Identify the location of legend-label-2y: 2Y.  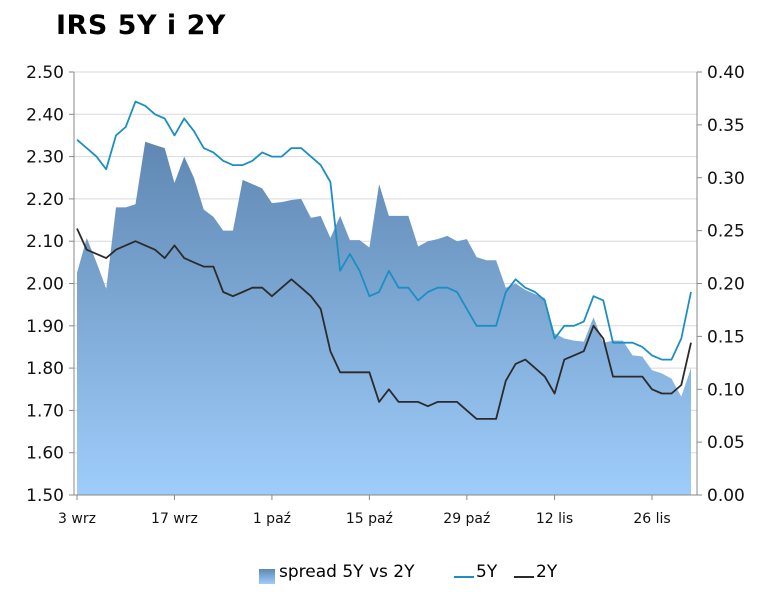
(547, 572).